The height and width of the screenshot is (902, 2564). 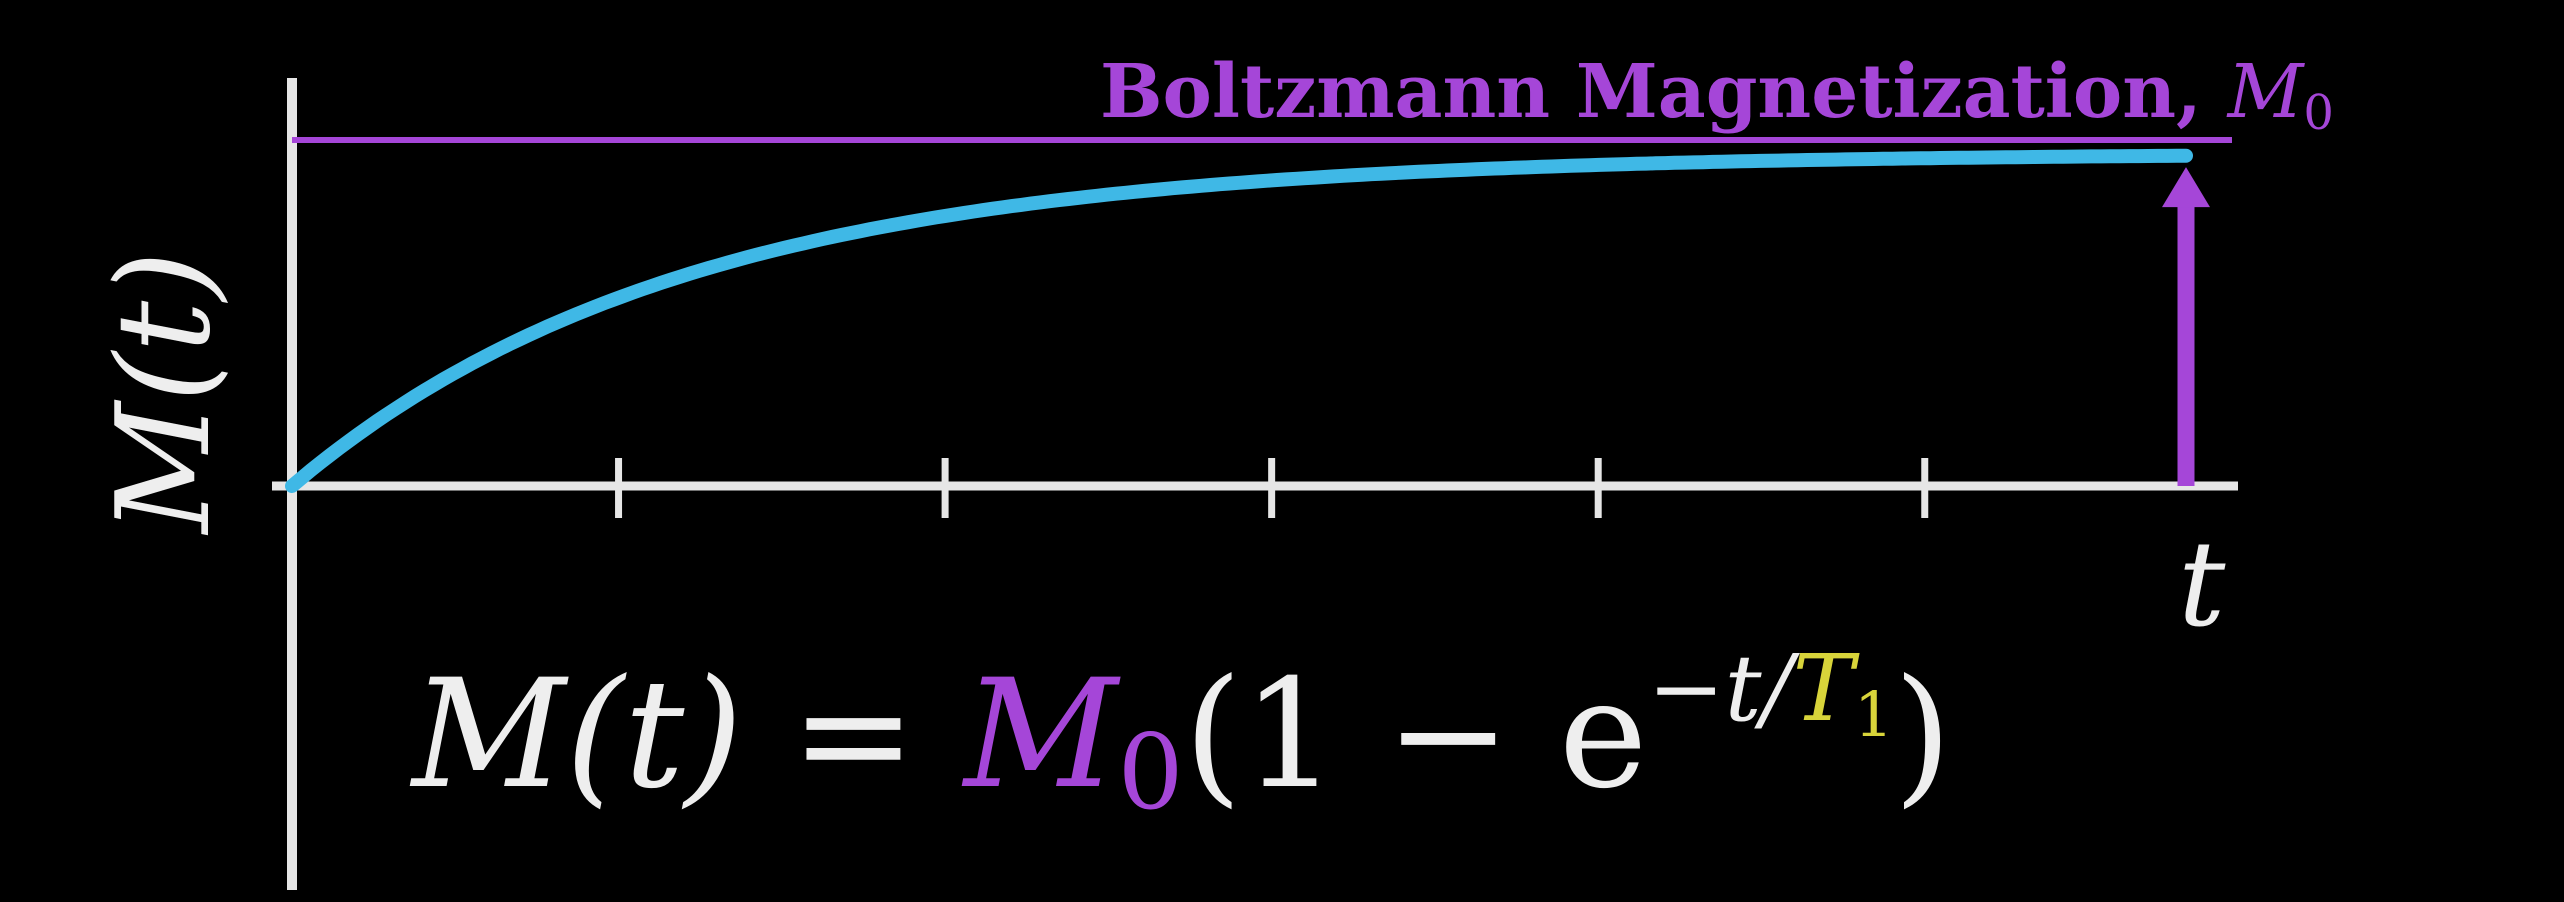 I want to click on equation-open: (1 − e, so click(x=1416, y=735).